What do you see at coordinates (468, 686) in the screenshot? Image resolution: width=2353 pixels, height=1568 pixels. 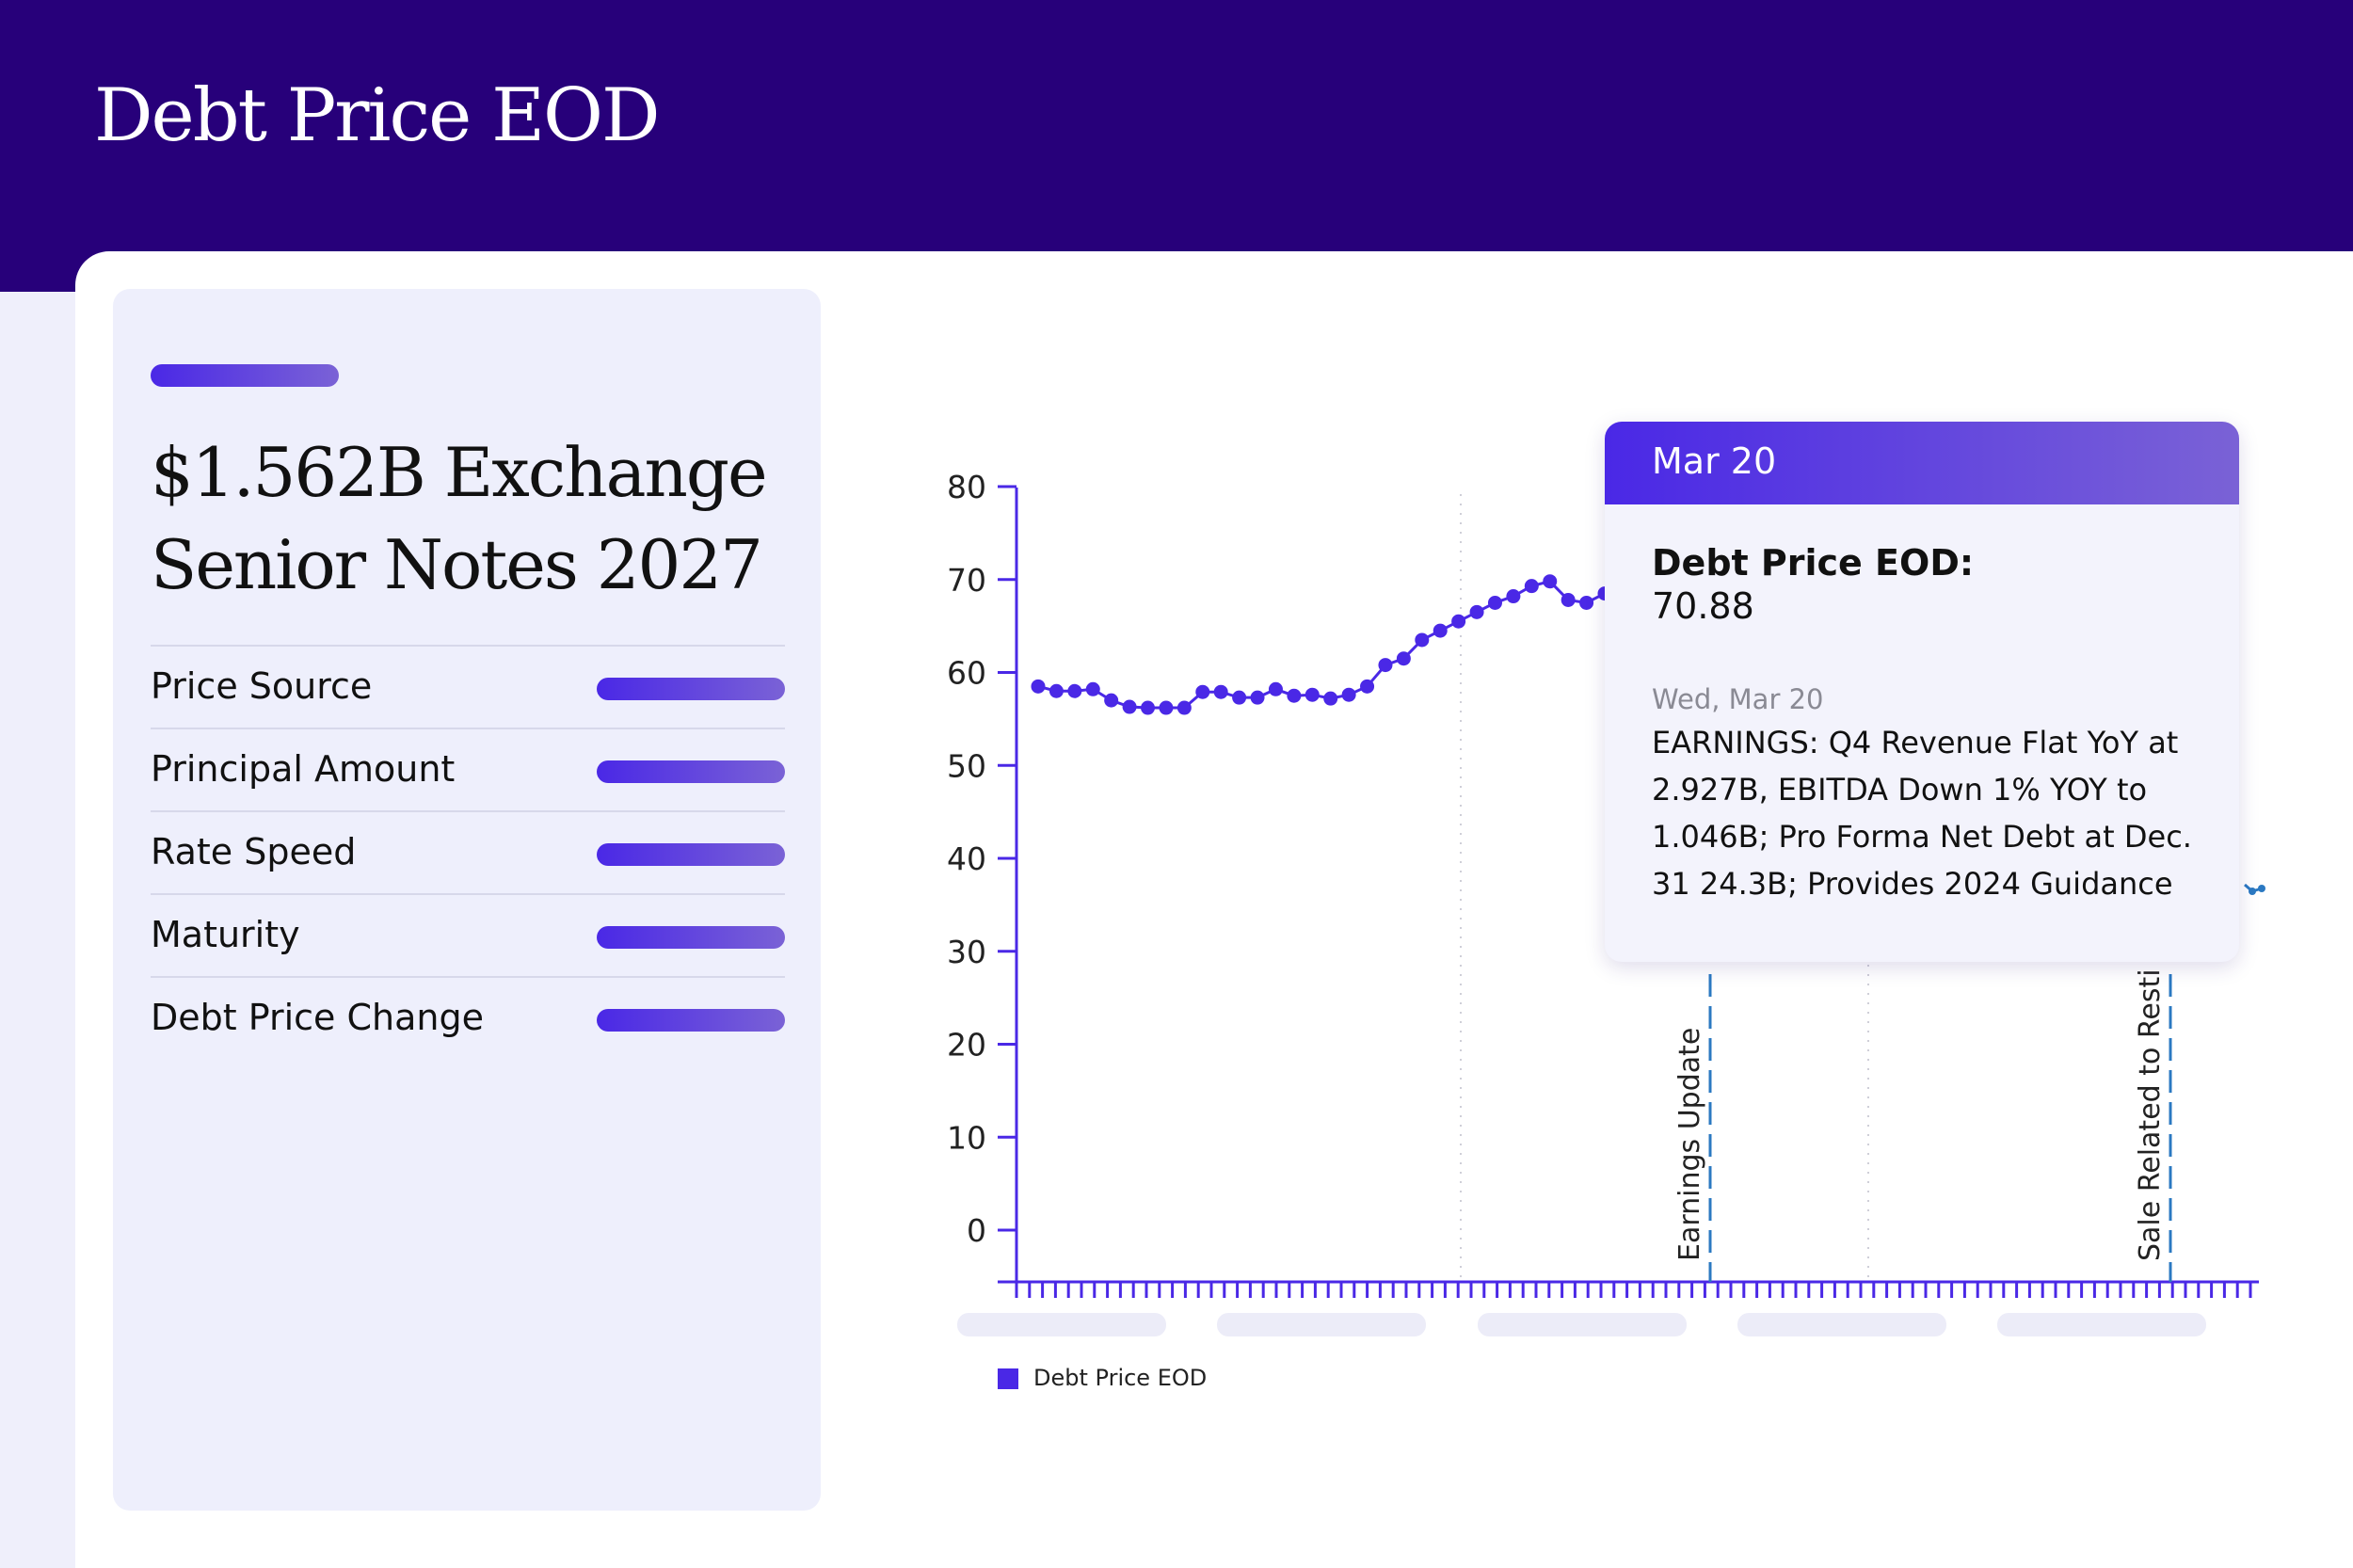 I see `attribute-row-price-source: Price Source` at bounding box center [468, 686].